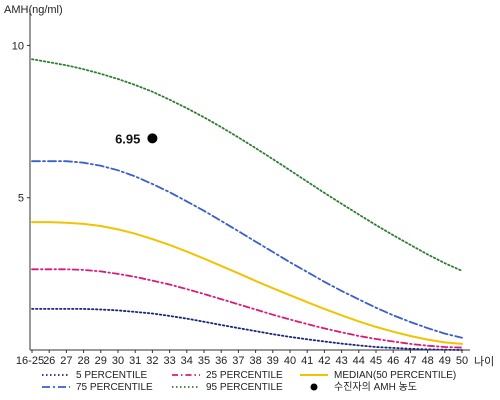 The width and height of the screenshot is (500, 400). Describe the element at coordinates (462, 361) in the screenshot. I see `x-tick-label: 50` at that location.